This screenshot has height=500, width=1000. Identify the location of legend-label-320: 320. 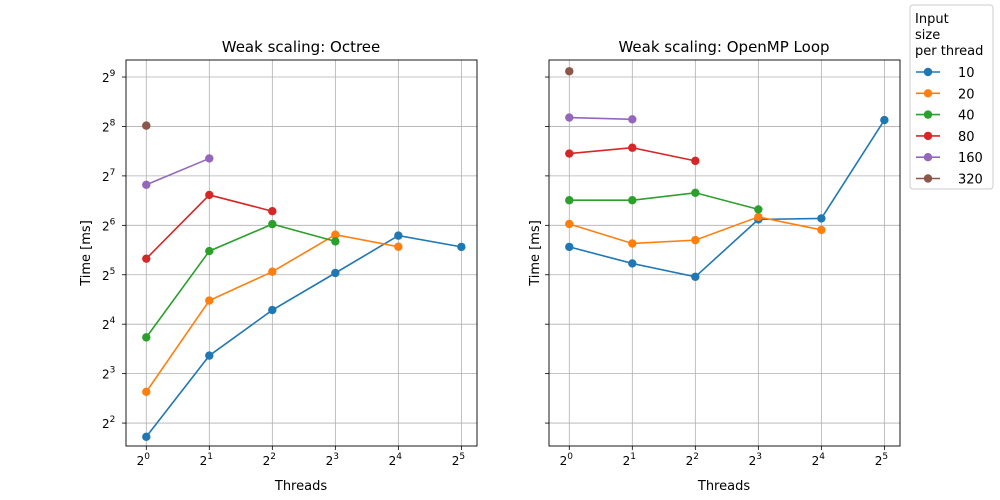
(970, 180).